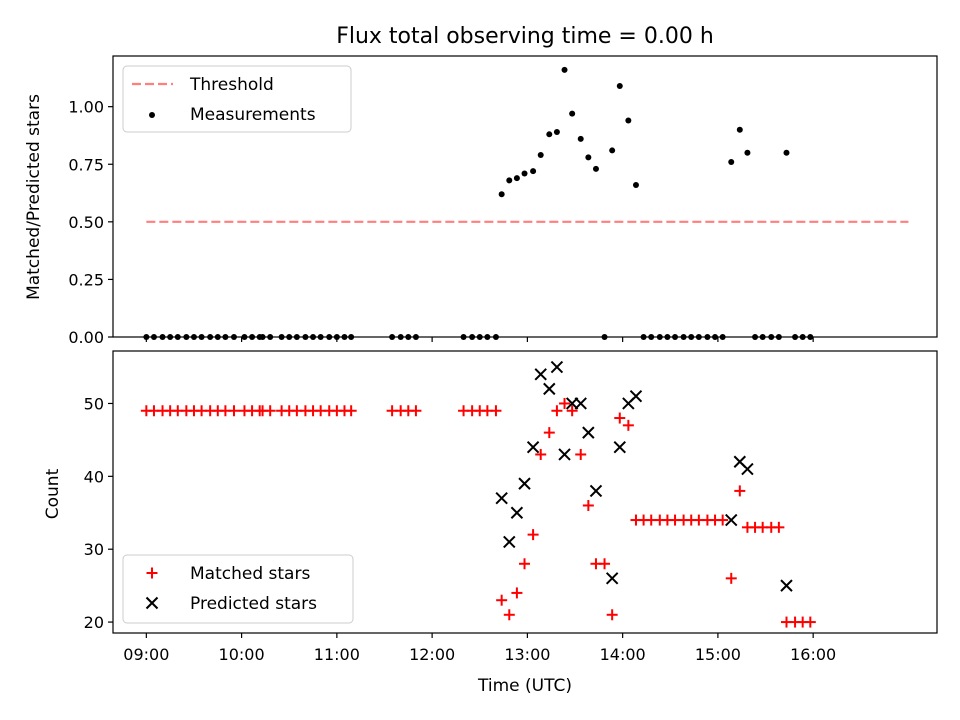 This screenshot has height=720, width=960. What do you see at coordinates (237, 99) in the screenshot?
I see `top-legend-box` at bounding box center [237, 99].